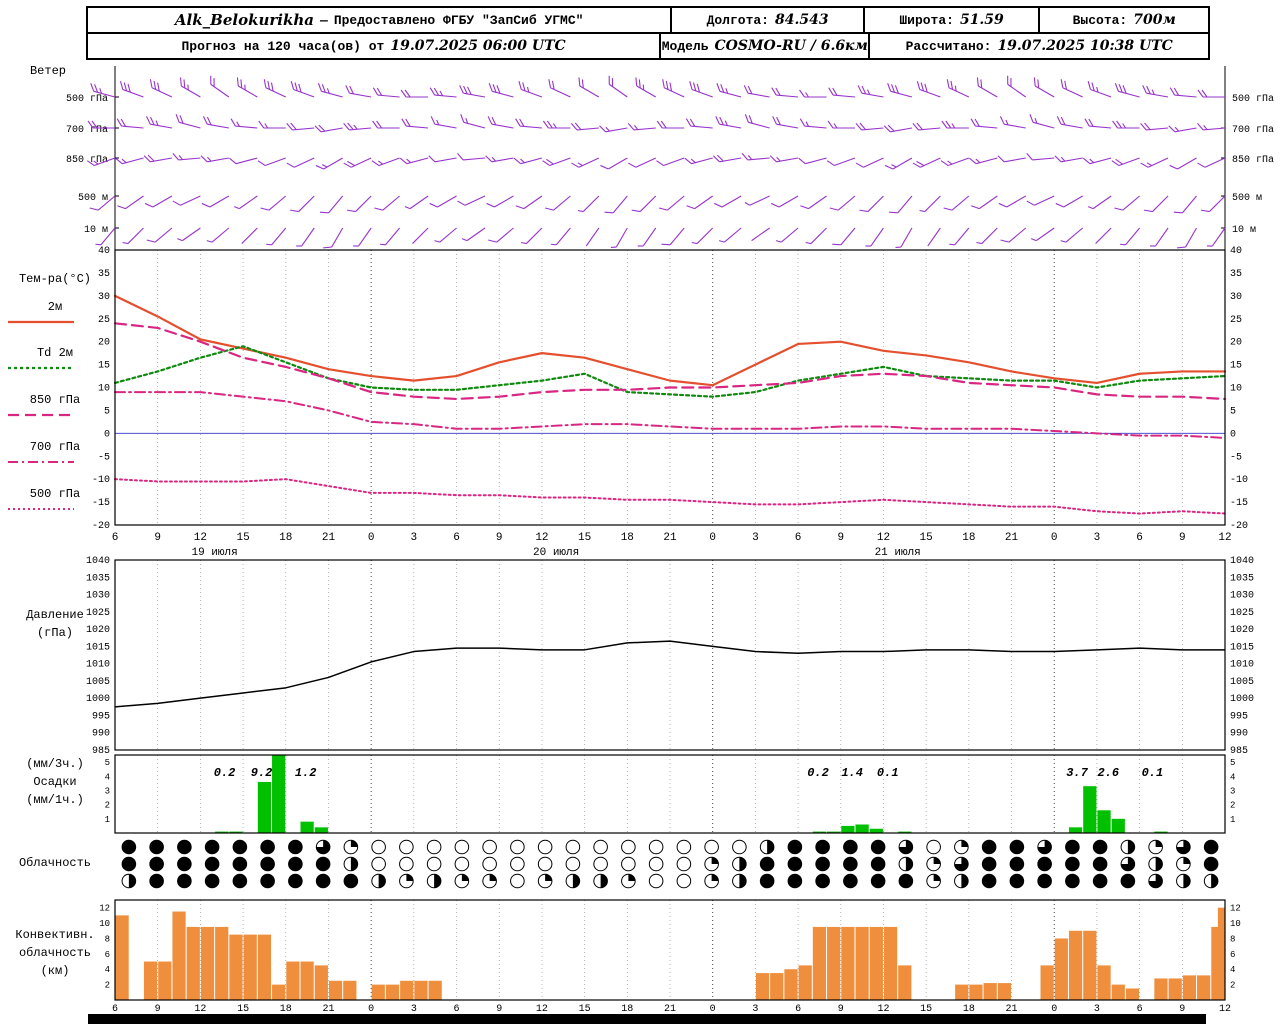  Describe the element at coordinates (898, 553) in the screenshot. I see `svg-text: 21 июля` at that location.